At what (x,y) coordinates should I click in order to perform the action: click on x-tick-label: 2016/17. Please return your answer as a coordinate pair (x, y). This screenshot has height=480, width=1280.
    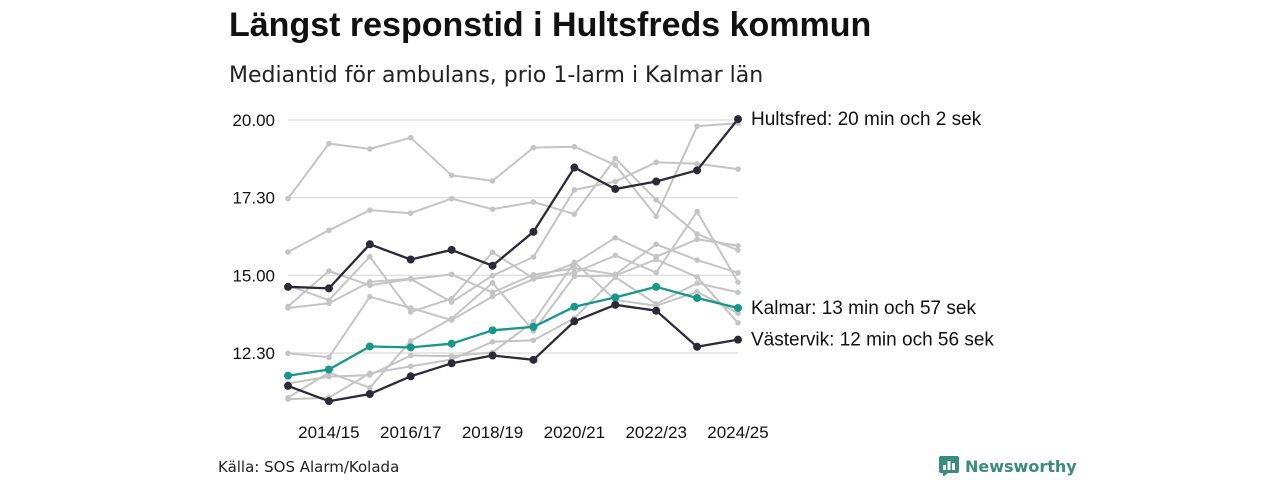
    Looking at the image, I should click on (410, 432).